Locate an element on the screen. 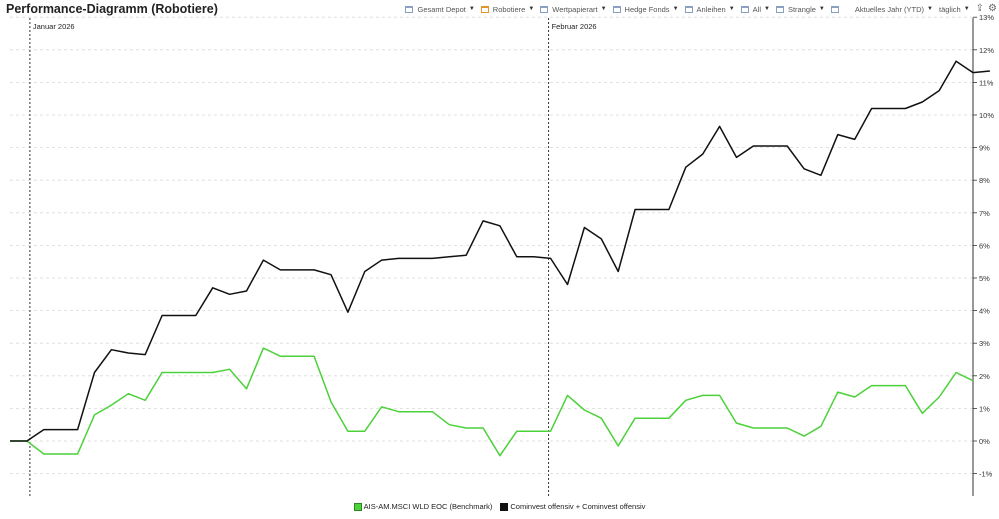  y-tick-label: 3% is located at coordinates (984, 343).